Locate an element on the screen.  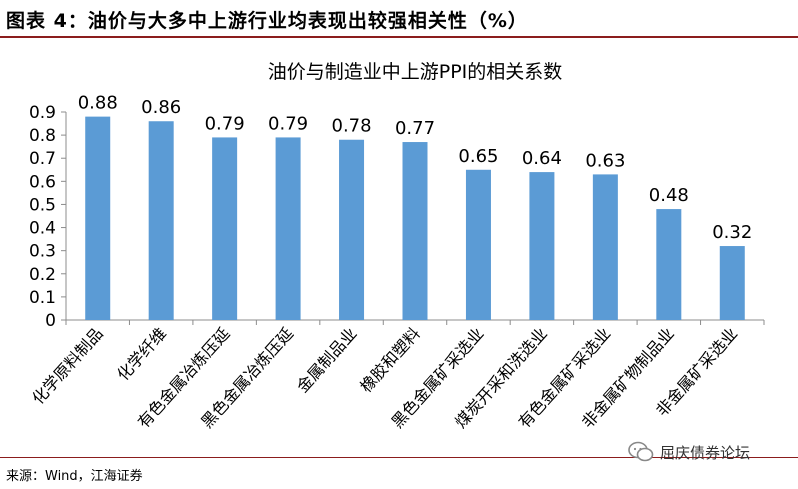
data-label: 0.77 is located at coordinates (415, 128).